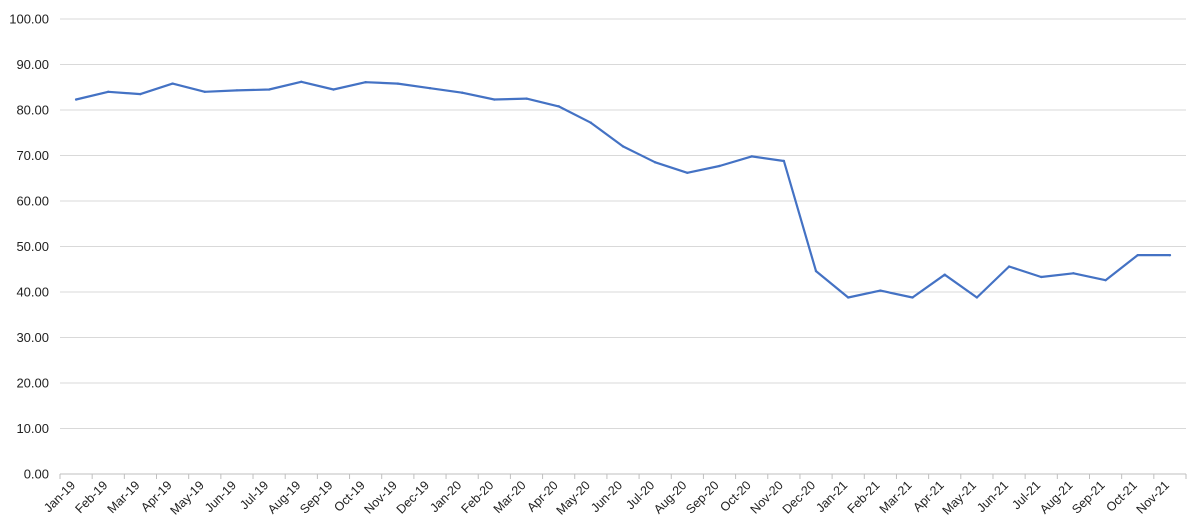  What do you see at coordinates (1153, 497) in the screenshot?
I see `x-tick-label: Nov-21` at bounding box center [1153, 497].